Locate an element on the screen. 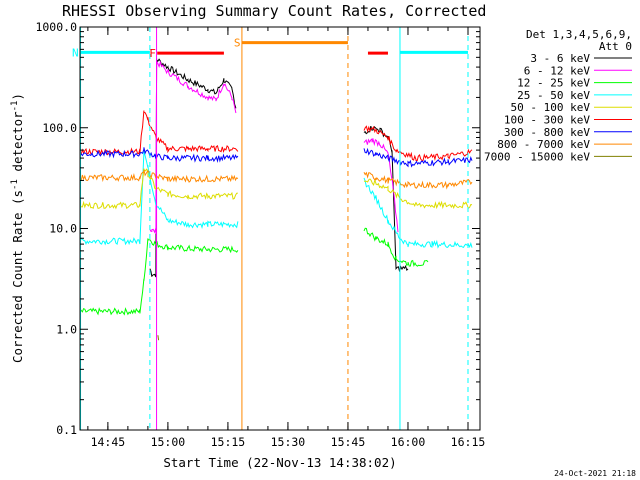 The height and width of the screenshot is (480, 640). y-tick-label: 1000.0 is located at coordinates (56, 27).